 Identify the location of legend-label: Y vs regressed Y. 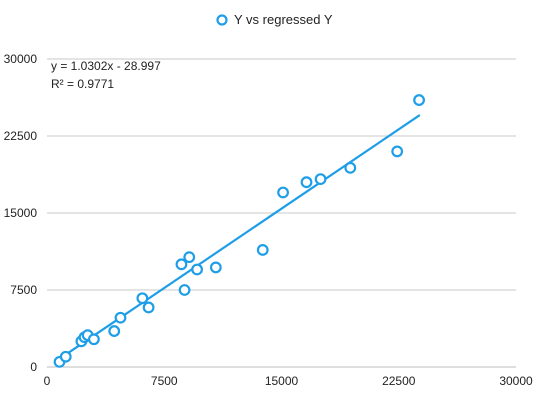
(283, 19).